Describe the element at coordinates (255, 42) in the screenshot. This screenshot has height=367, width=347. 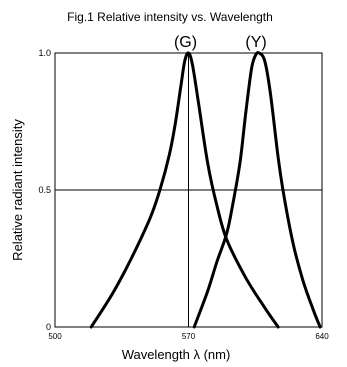
I see `series-label-y: (Y)` at that location.